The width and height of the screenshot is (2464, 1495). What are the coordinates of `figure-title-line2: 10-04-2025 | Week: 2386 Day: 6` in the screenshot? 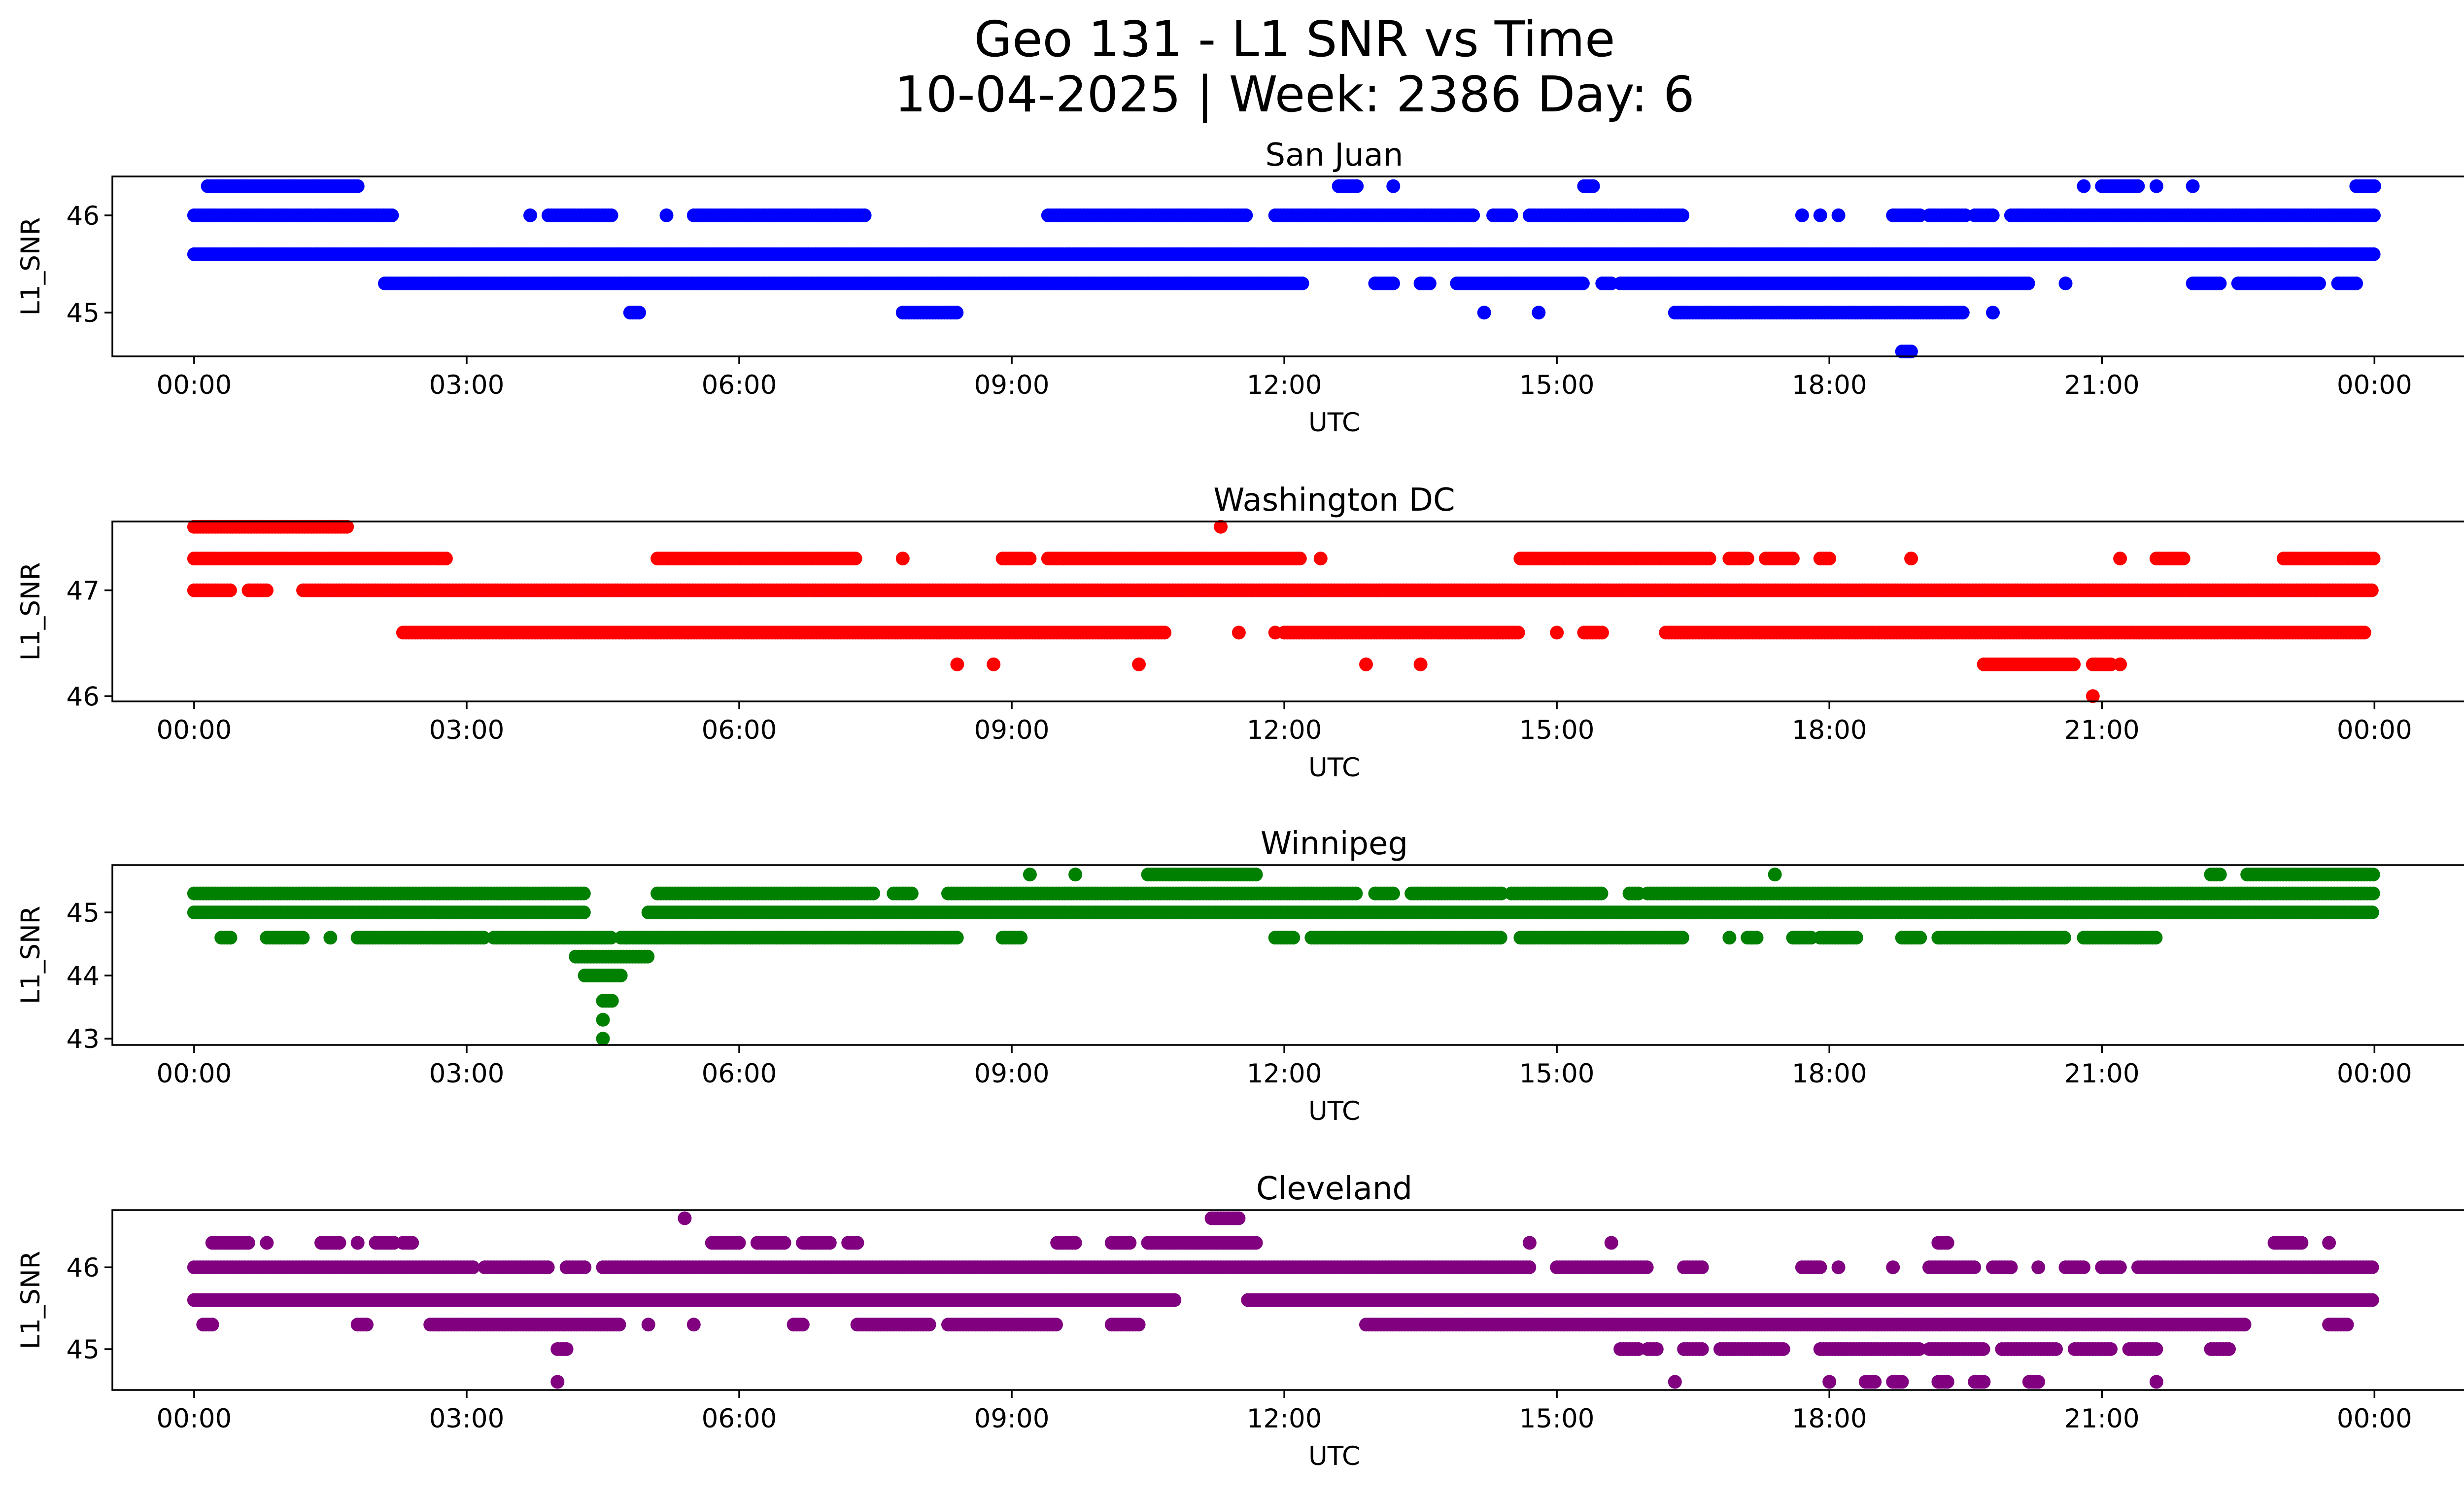 It's located at (1294, 94).